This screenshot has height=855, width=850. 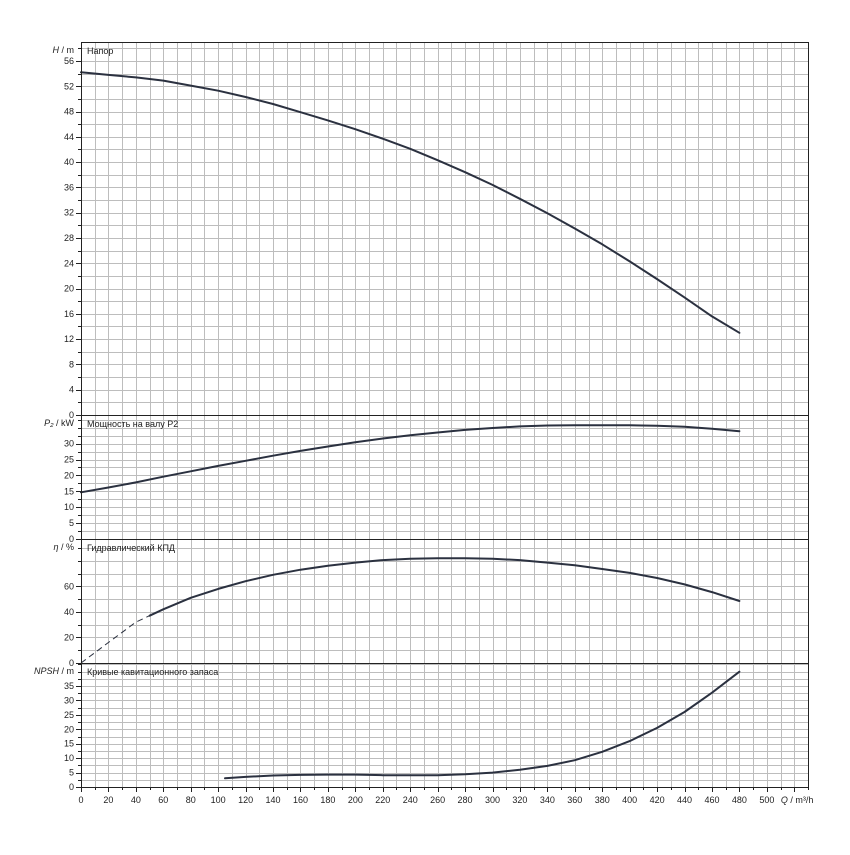 What do you see at coordinates (69, 263) in the screenshot?
I see `y-tick-label: 24` at bounding box center [69, 263].